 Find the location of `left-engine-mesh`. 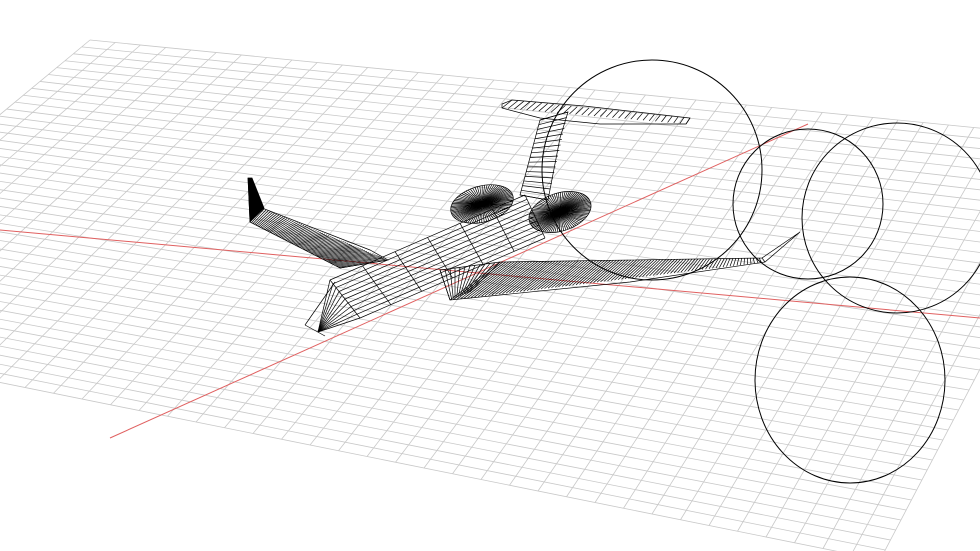

left-engine-mesh is located at coordinates (482, 204).